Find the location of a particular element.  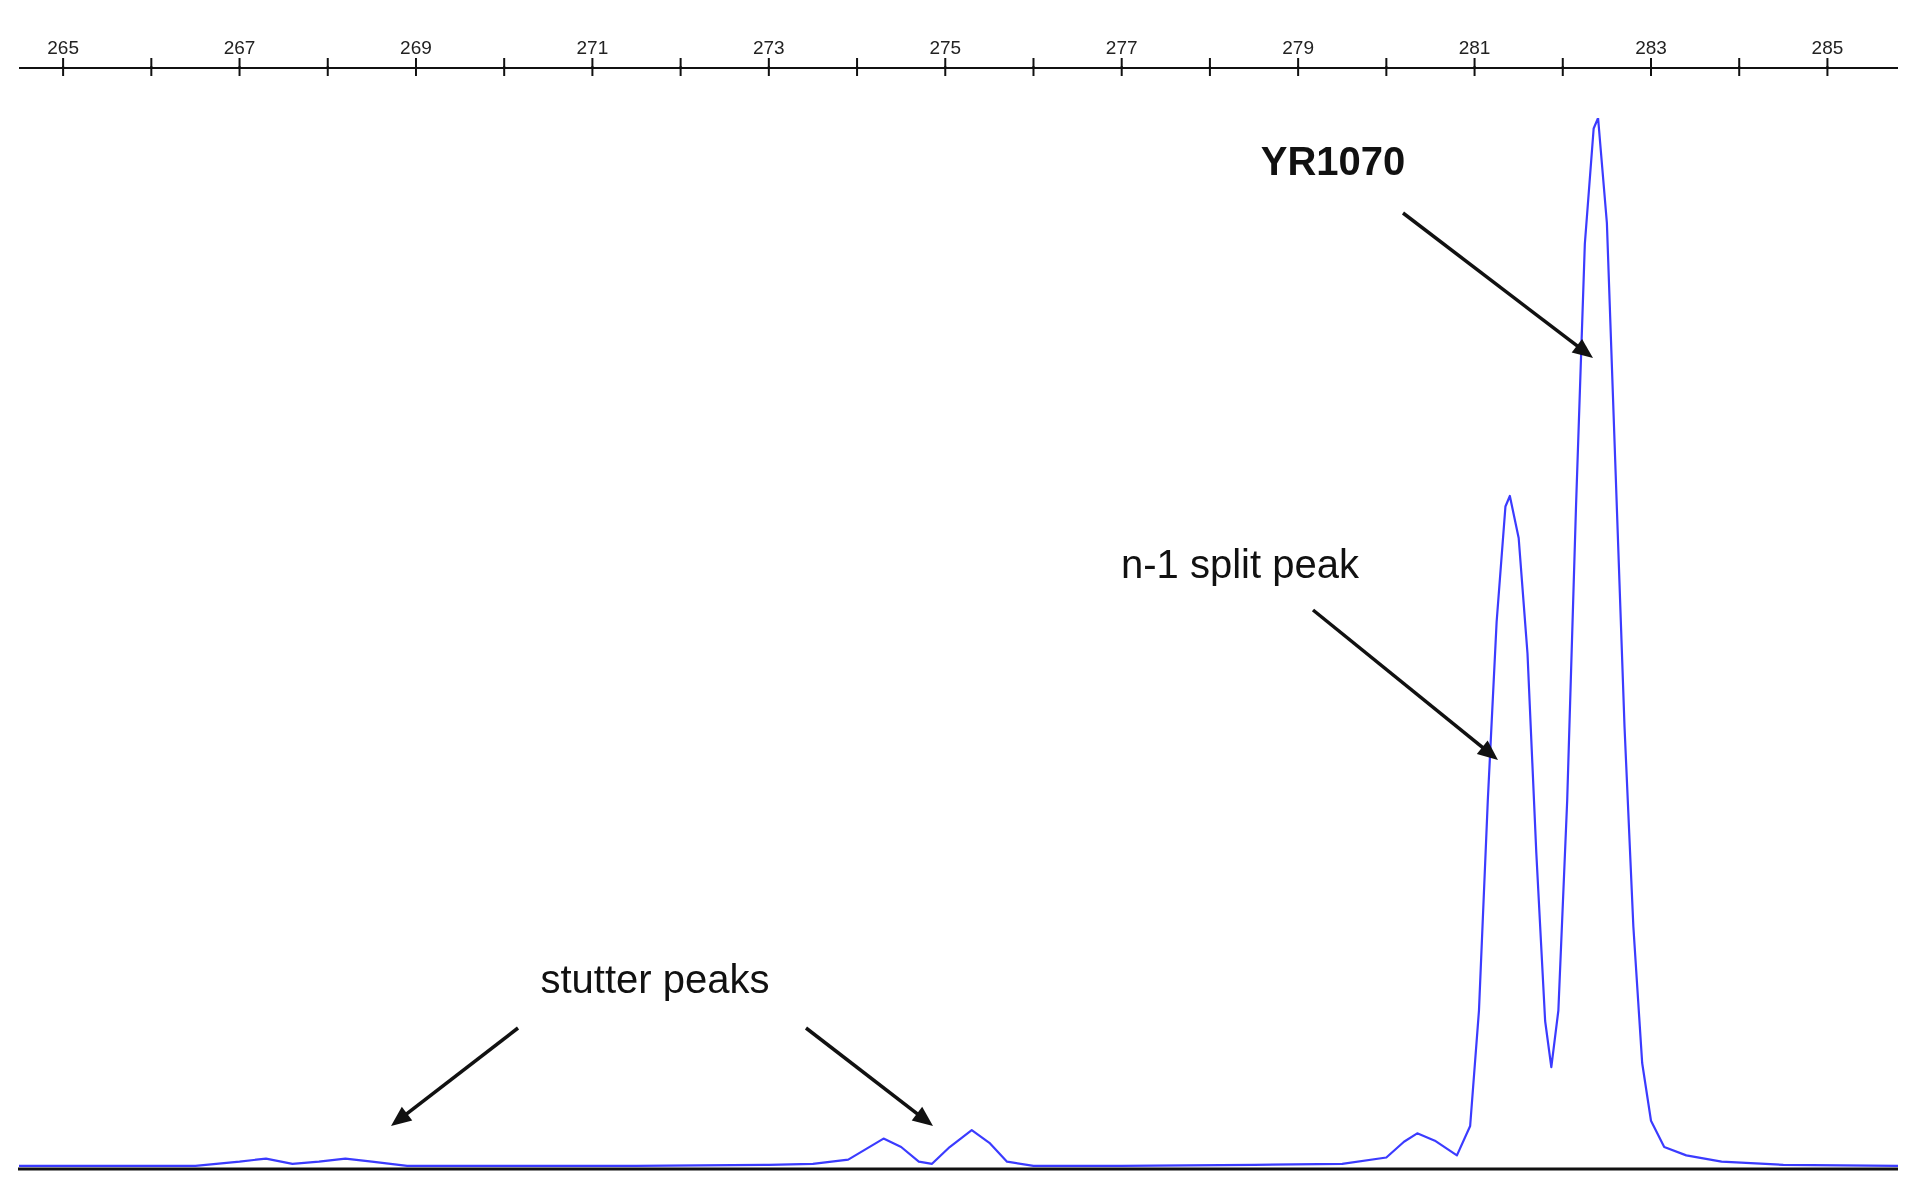

x-tick-label: 269 is located at coordinates (416, 47).